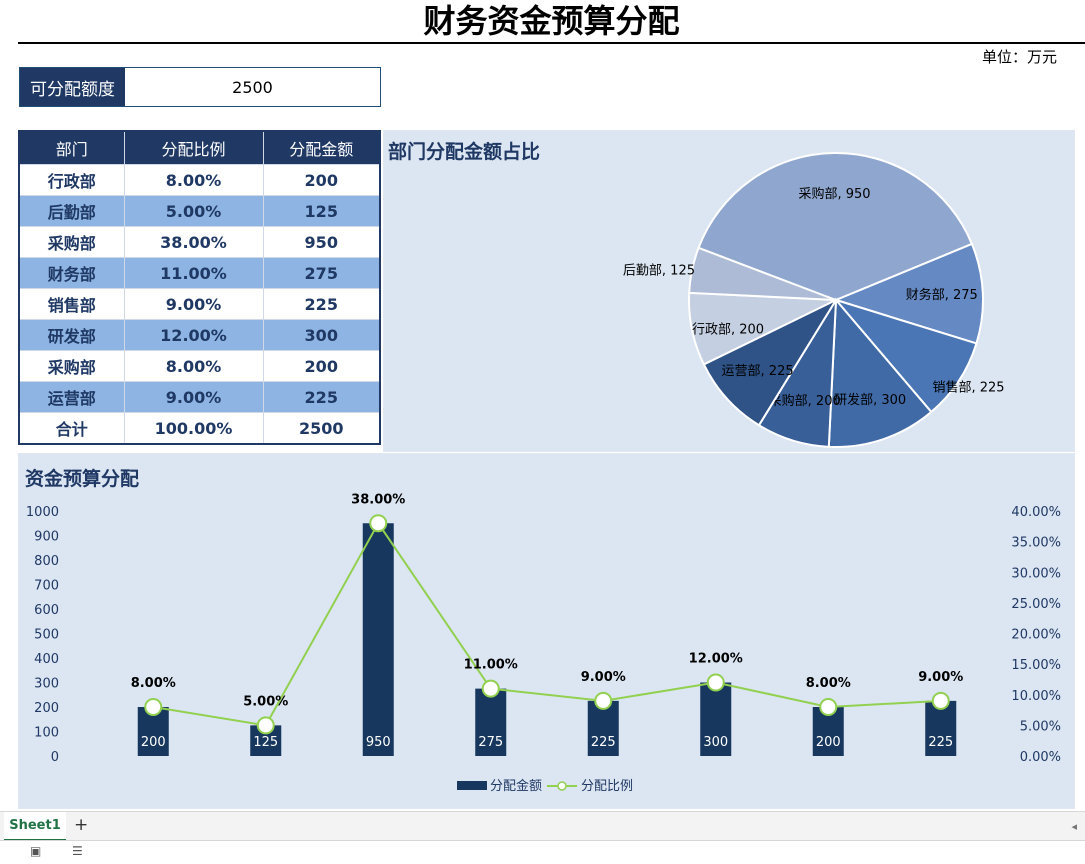 The height and width of the screenshot is (864, 1085). I want to click on sheet-tab-bar: Sheet1 + ◂, so click(542, 826).